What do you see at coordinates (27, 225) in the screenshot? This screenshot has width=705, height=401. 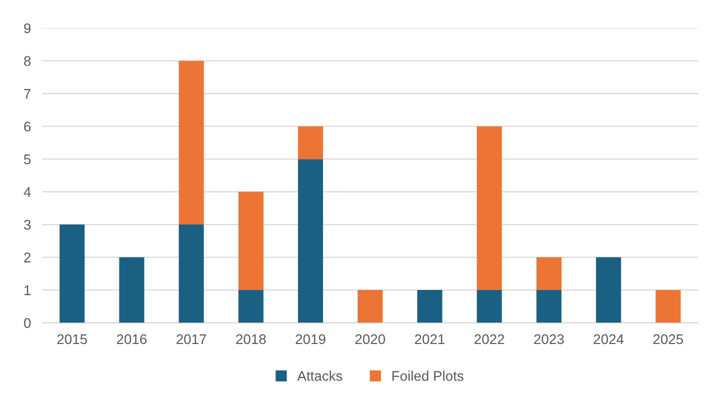 I see `y-tick-label: 3` at bounding box center [27, 225].